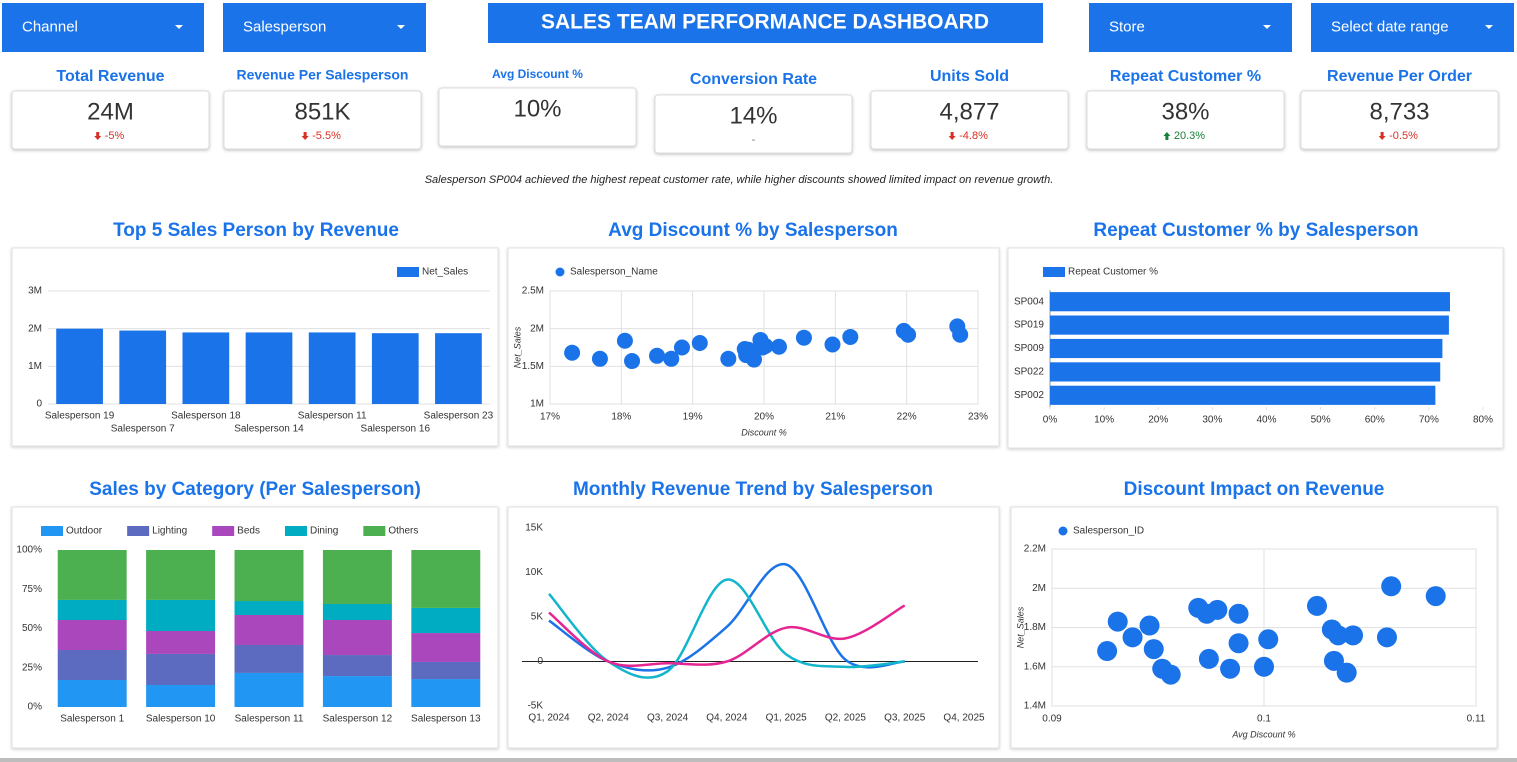 The height and width of the screenshot is (762, 1517). What do you see at coordinates (550, 417) in the screenshot?
I see `x-tick-label: 17%` at bounding box center [550, 417].